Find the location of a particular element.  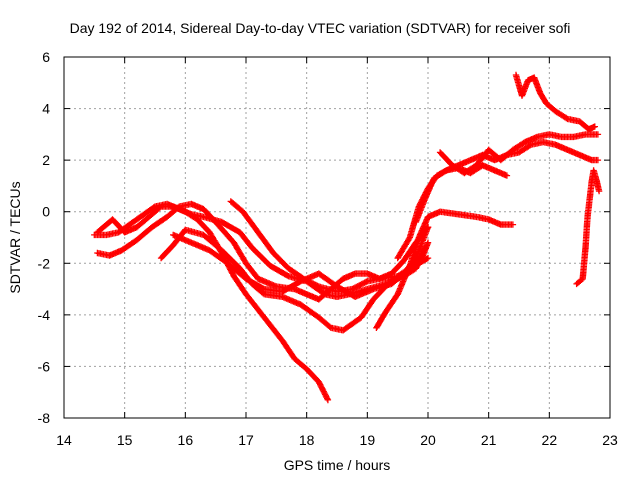

x-tick-label: 16 is located at coordinates (186, 440).